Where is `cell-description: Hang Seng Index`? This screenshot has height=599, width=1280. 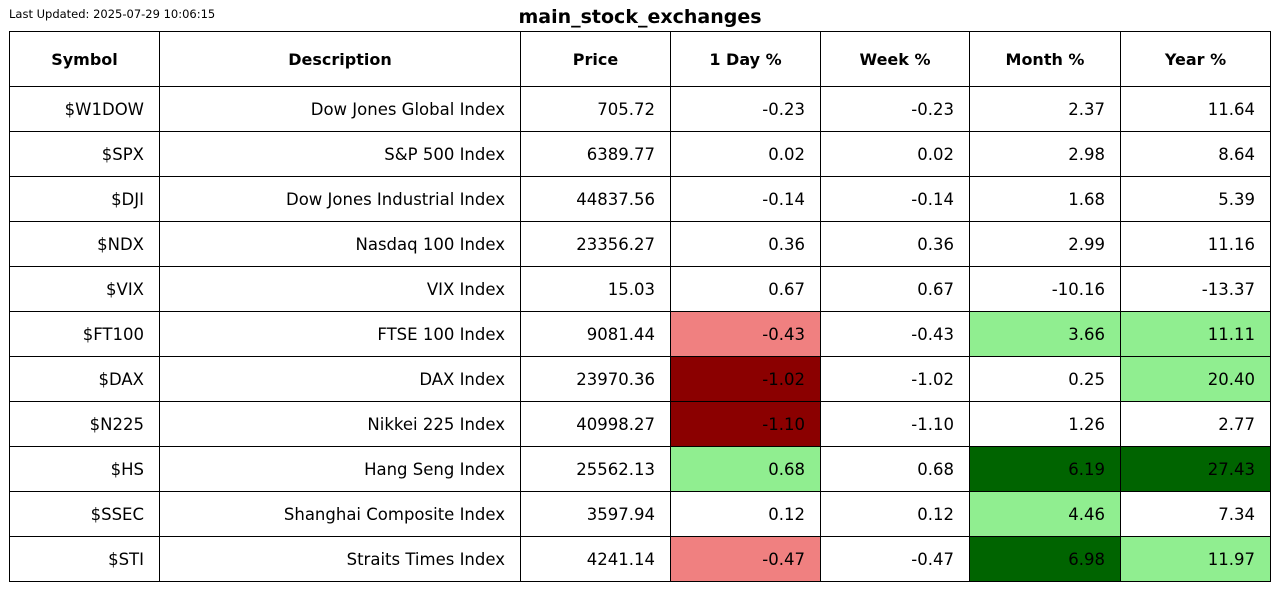 cell-description: Hang Seng Index is located at coordinates (340, 469).